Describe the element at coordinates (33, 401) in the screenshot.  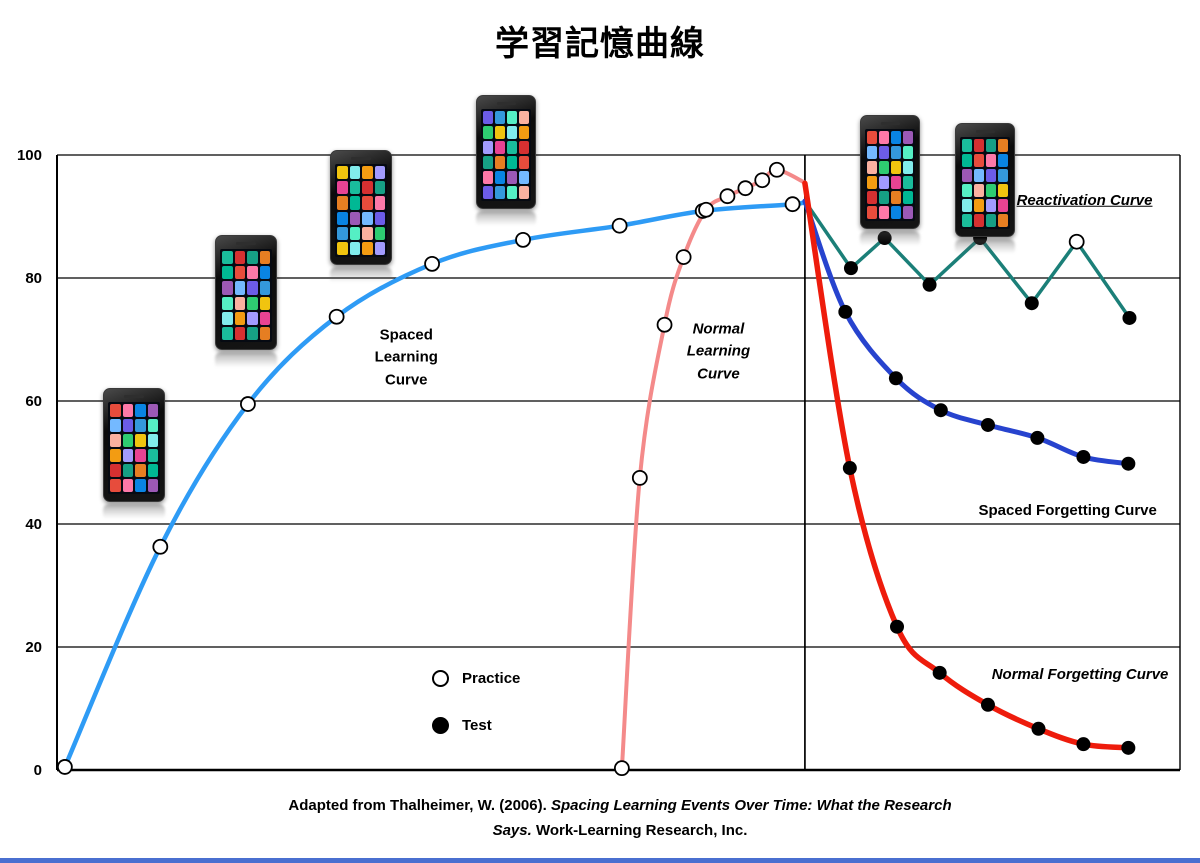
I see `y-axis-tick-label: 60` at that location.